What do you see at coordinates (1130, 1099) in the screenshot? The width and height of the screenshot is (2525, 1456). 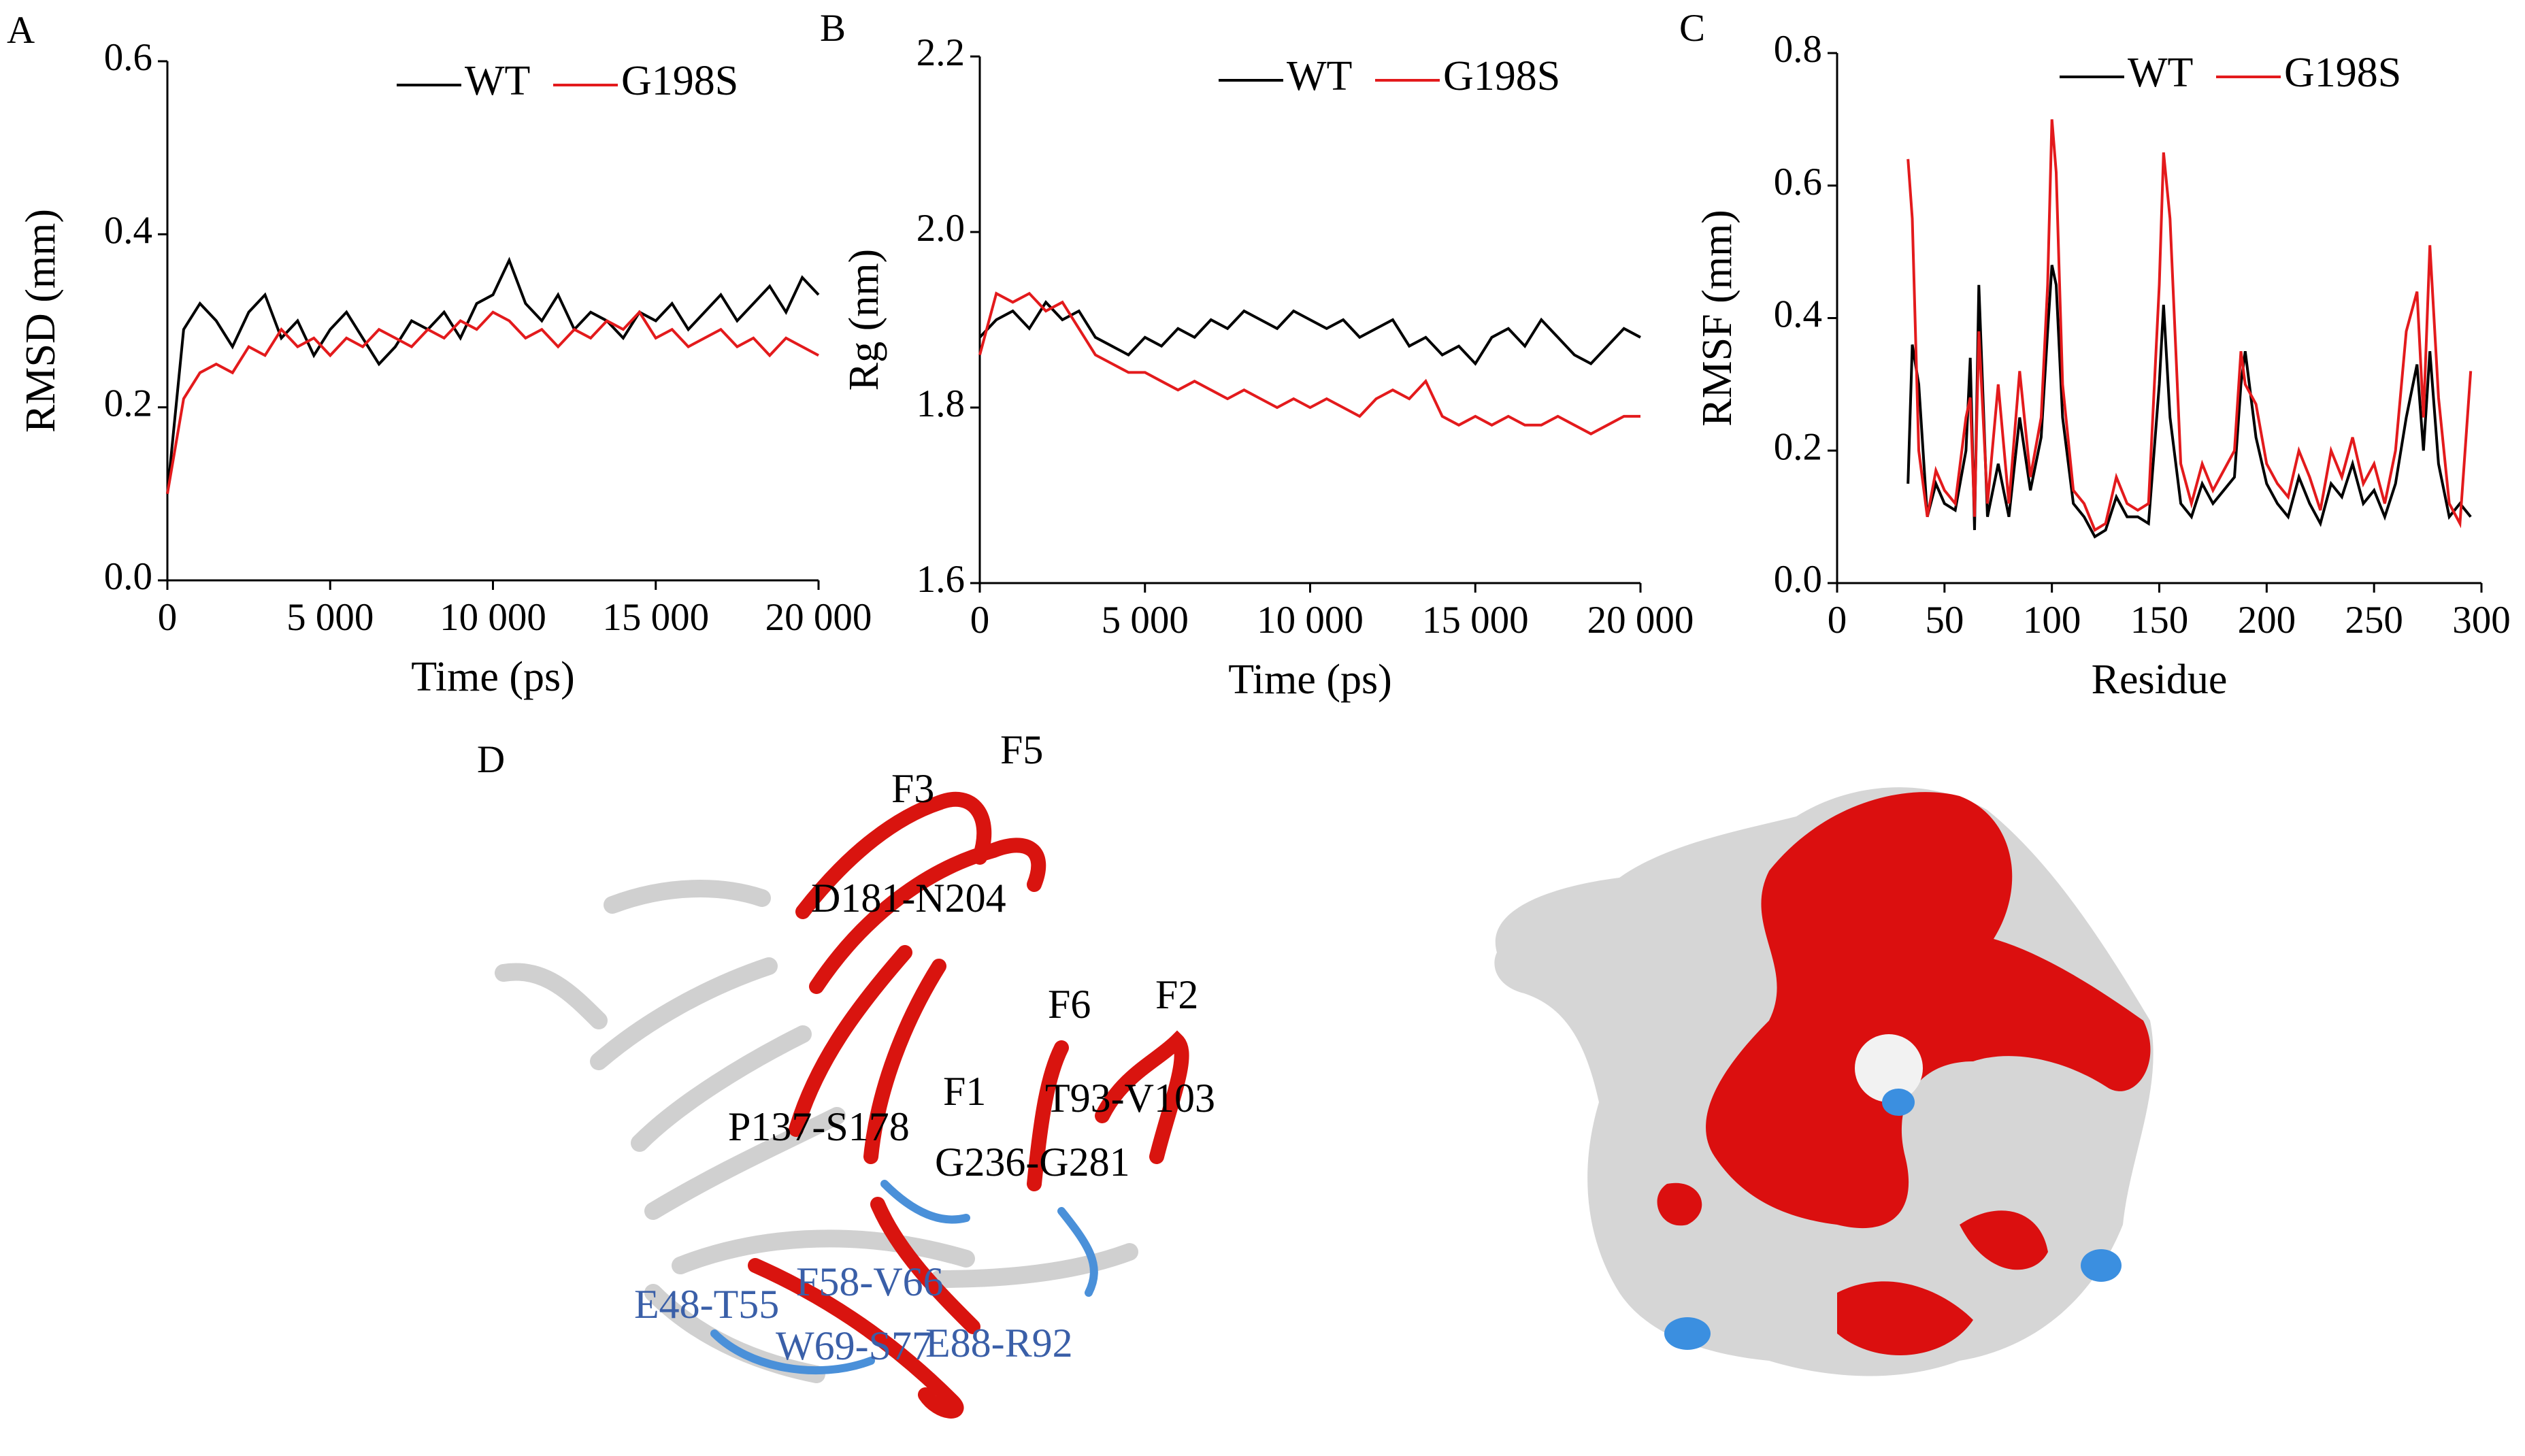 I see `annotation: T93-V103` at bounding box center [1130, 1099].